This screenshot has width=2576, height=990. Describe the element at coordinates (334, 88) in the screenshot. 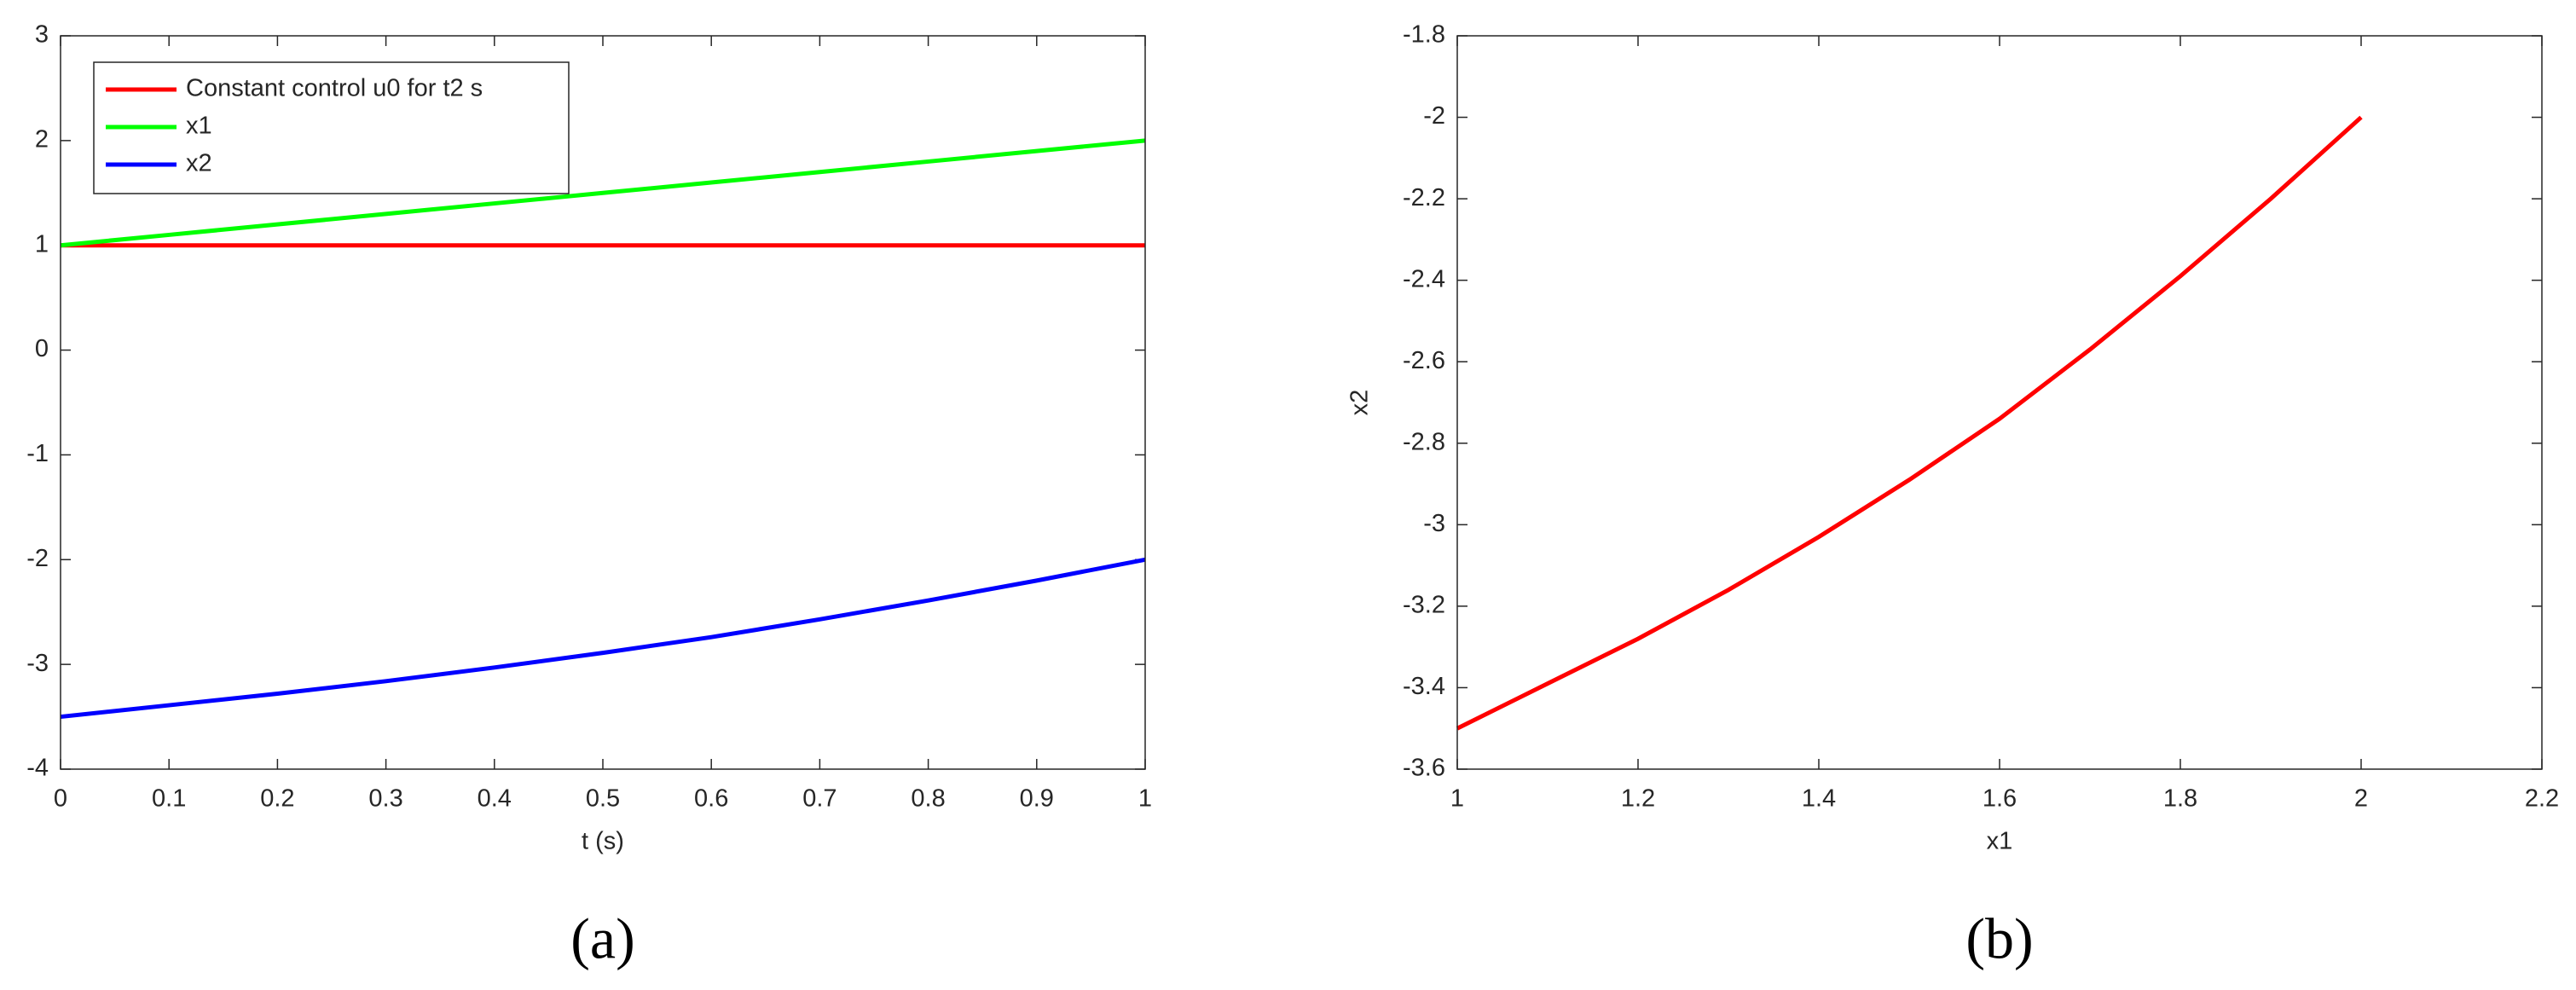

I see `legend-label: Constant control u0 for t2 s` at that location.